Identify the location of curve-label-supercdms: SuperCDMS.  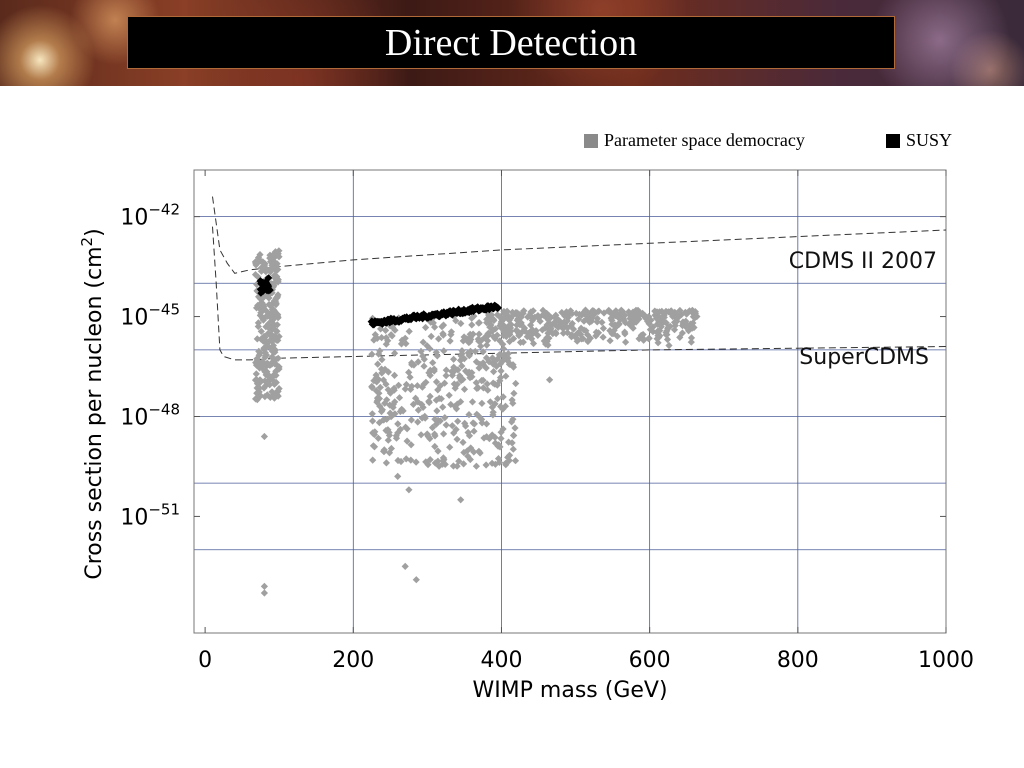
(864, 357).